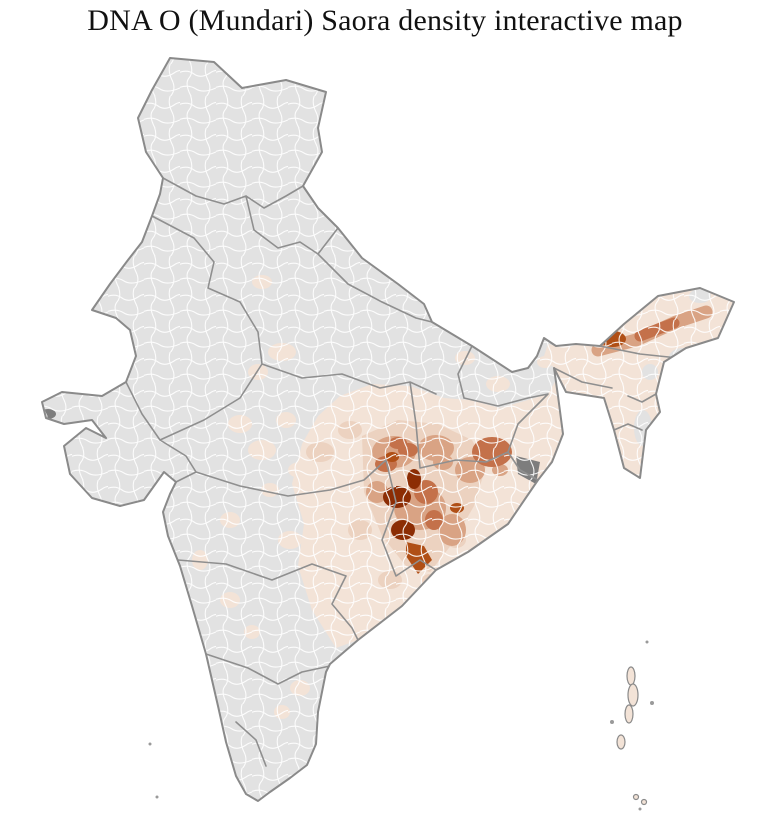  I want to click on lakshadweep-islands, so click(153, 770).